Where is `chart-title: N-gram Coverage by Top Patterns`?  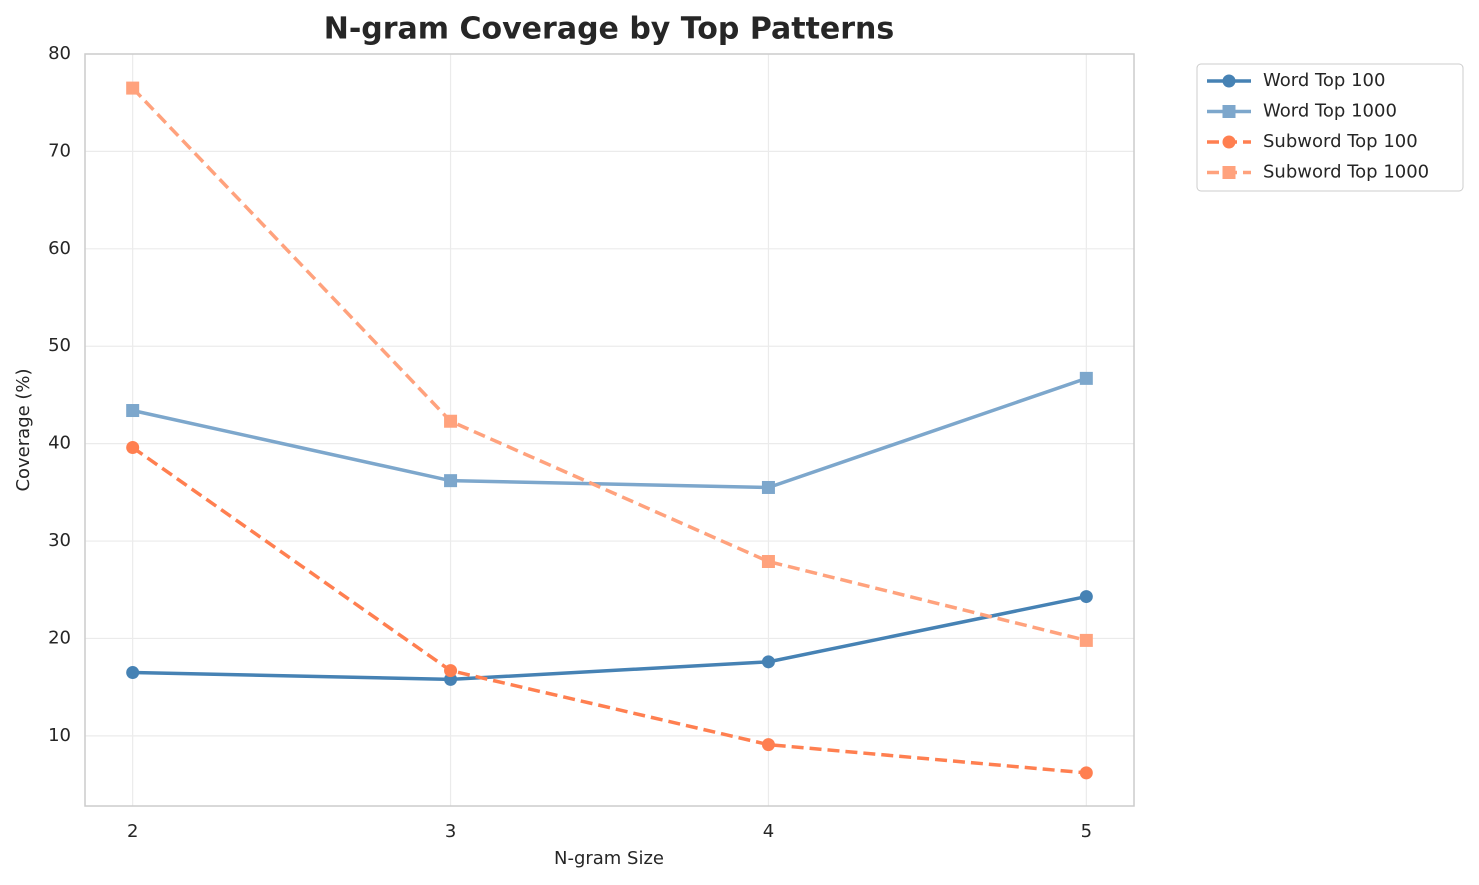
chart-title: N-gram Coverage by Top Patterns is located at coordinates (609, 29).